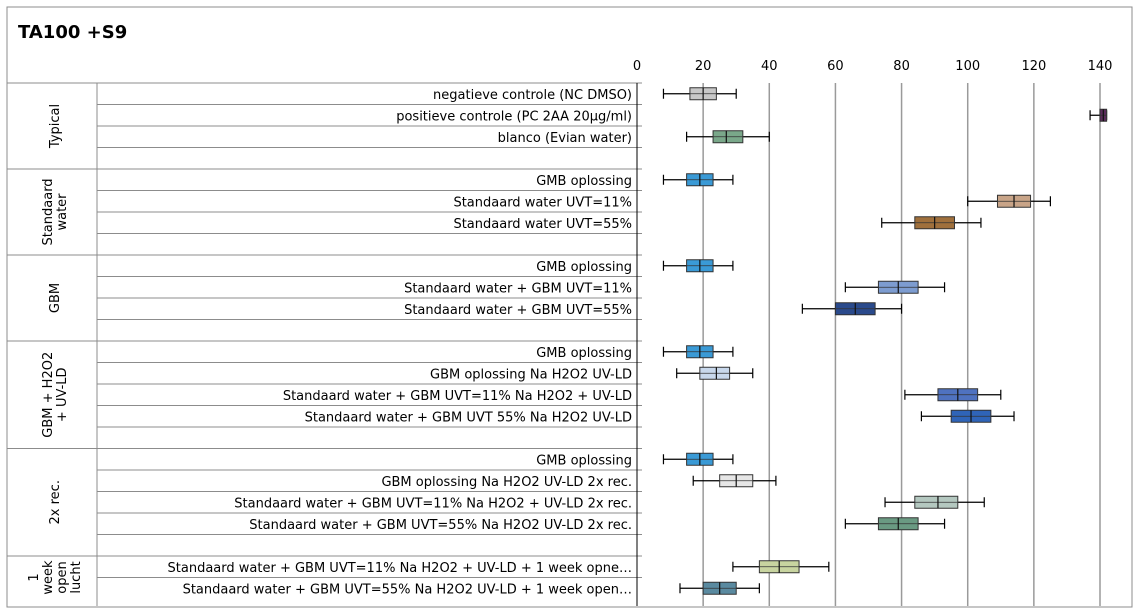 The height and width of the screenshot is (615, 1139). What do you see at coordinates (34, 577) in the screenshot?
I see `group-label-line: 1` at bounding box center [34, 577].